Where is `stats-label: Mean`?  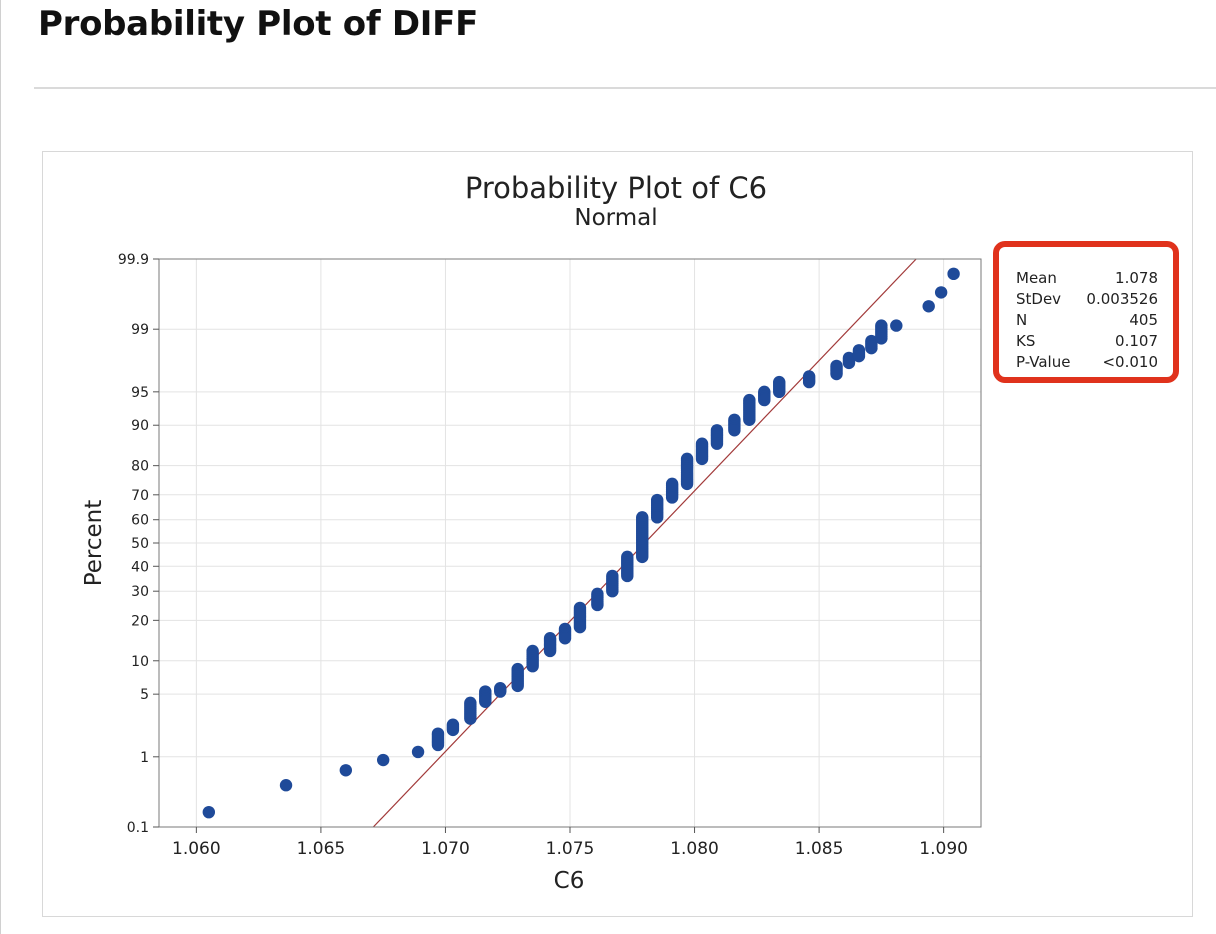 stats-label: Mean is located at coordinates (1036, 278).